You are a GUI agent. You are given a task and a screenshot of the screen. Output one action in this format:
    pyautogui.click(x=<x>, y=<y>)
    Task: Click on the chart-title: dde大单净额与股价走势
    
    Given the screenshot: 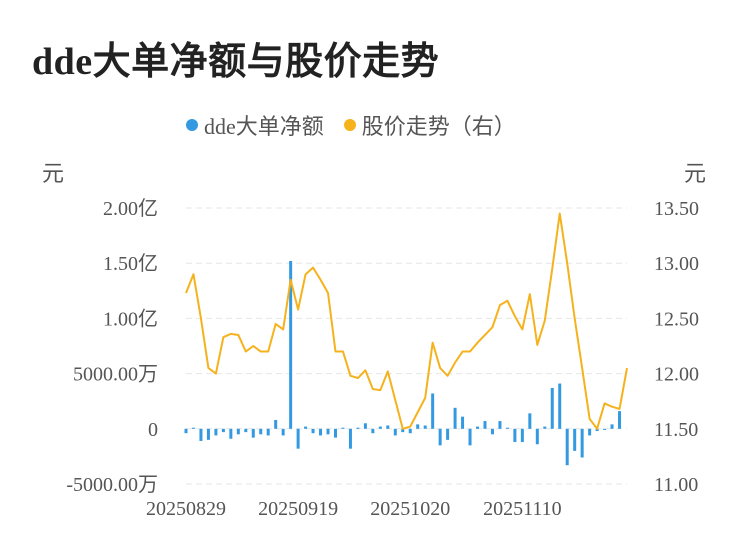 What is the action you would take?
    pyautogui.click(x=236, y=62)
    